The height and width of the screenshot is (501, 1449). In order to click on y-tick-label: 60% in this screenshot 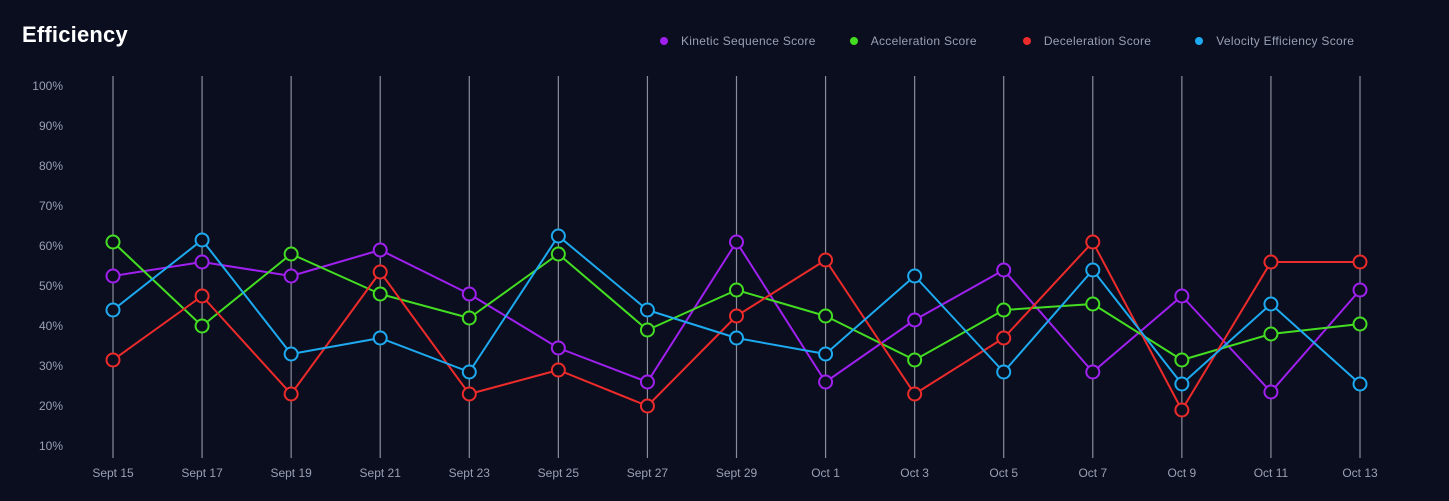, I will do `click(51, 246)`.